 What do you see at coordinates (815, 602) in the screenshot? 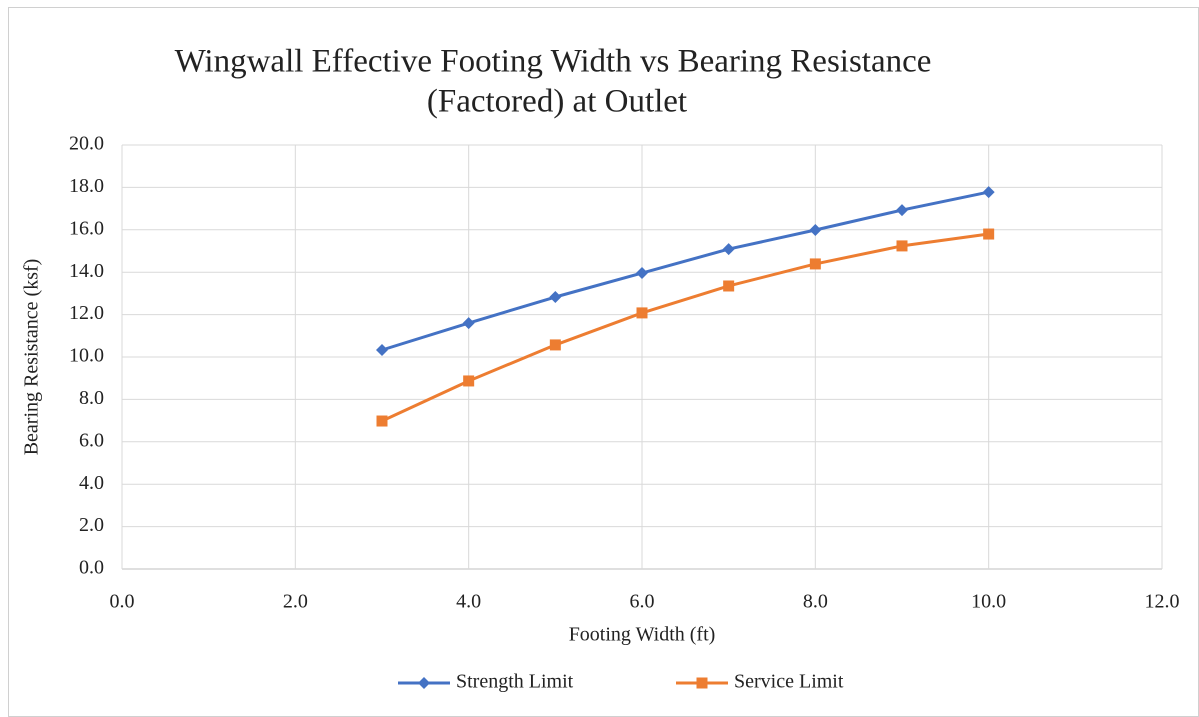
I see `x-tick-label: 8.0` at bounding box center [815, 602].